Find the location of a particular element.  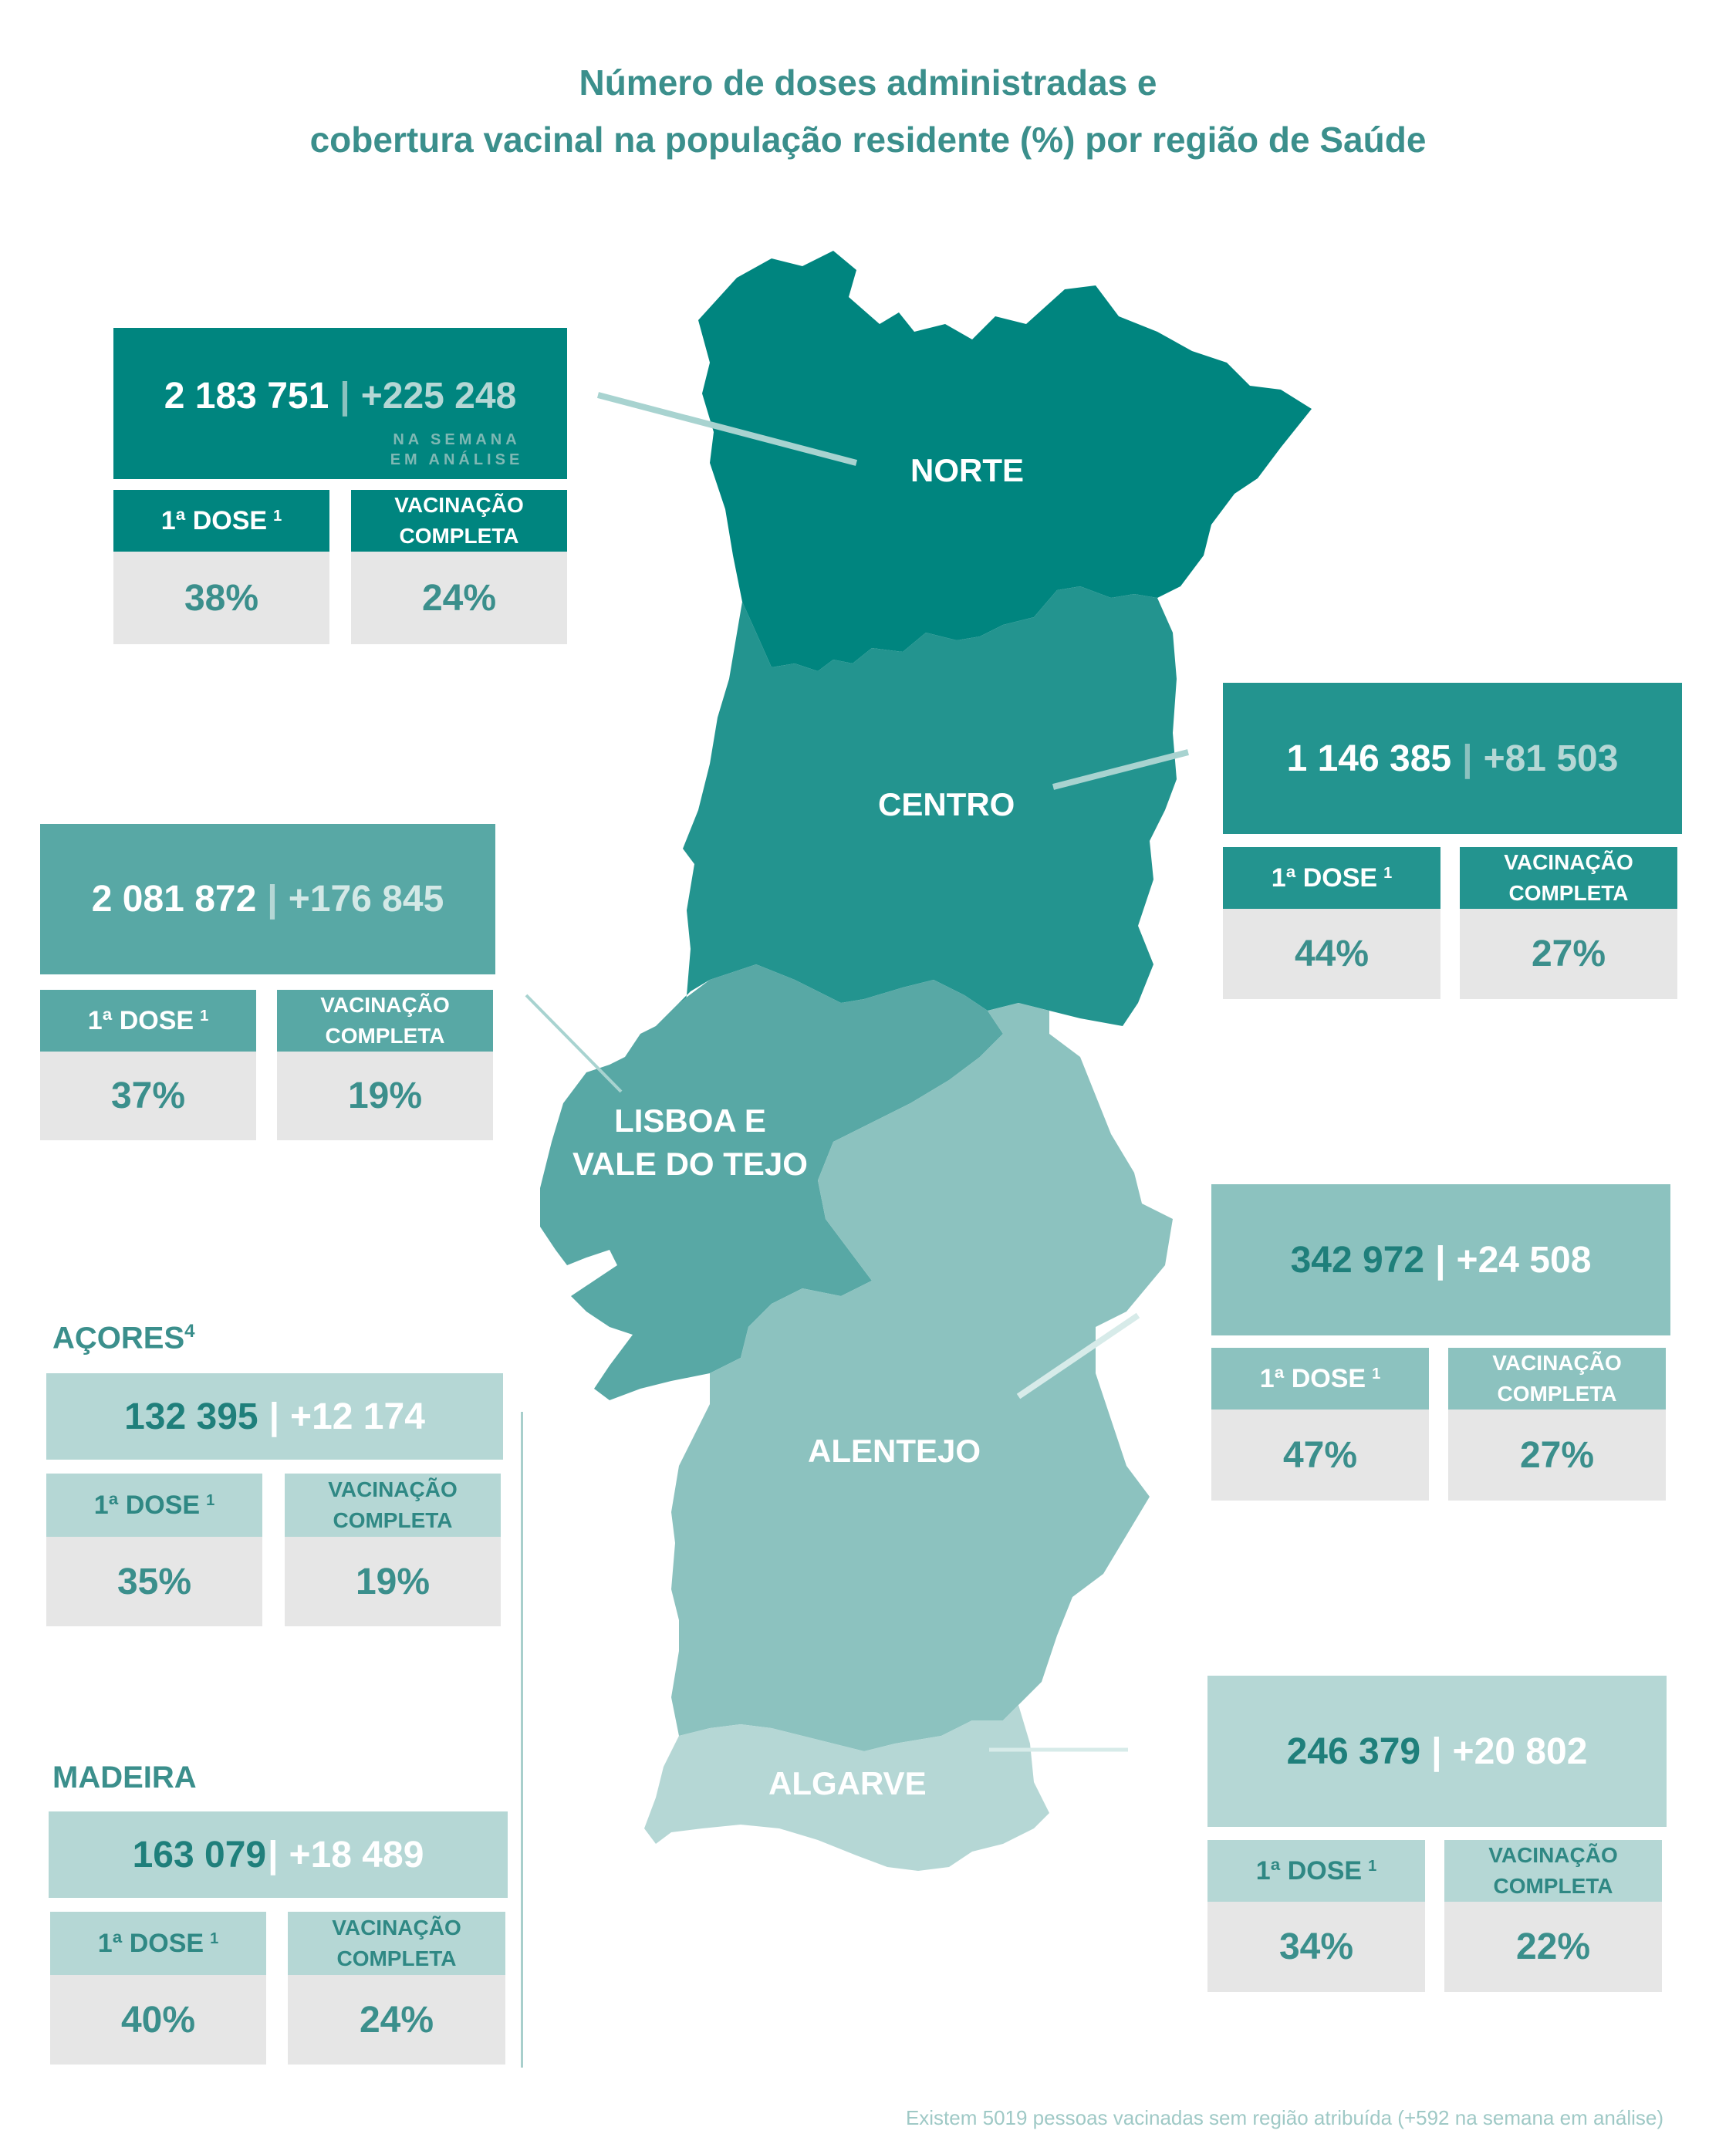

leader-line-lvt is located at coordinates (574, 1043).